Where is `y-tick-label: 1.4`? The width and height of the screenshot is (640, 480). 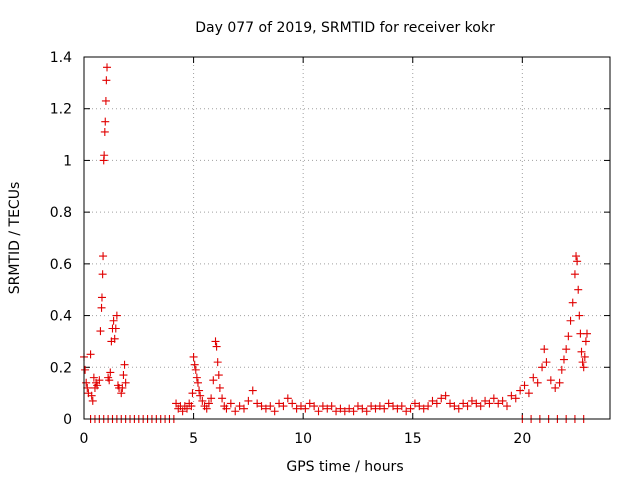 y-tick-label: 1.4 is located at coordinates (61, 58).